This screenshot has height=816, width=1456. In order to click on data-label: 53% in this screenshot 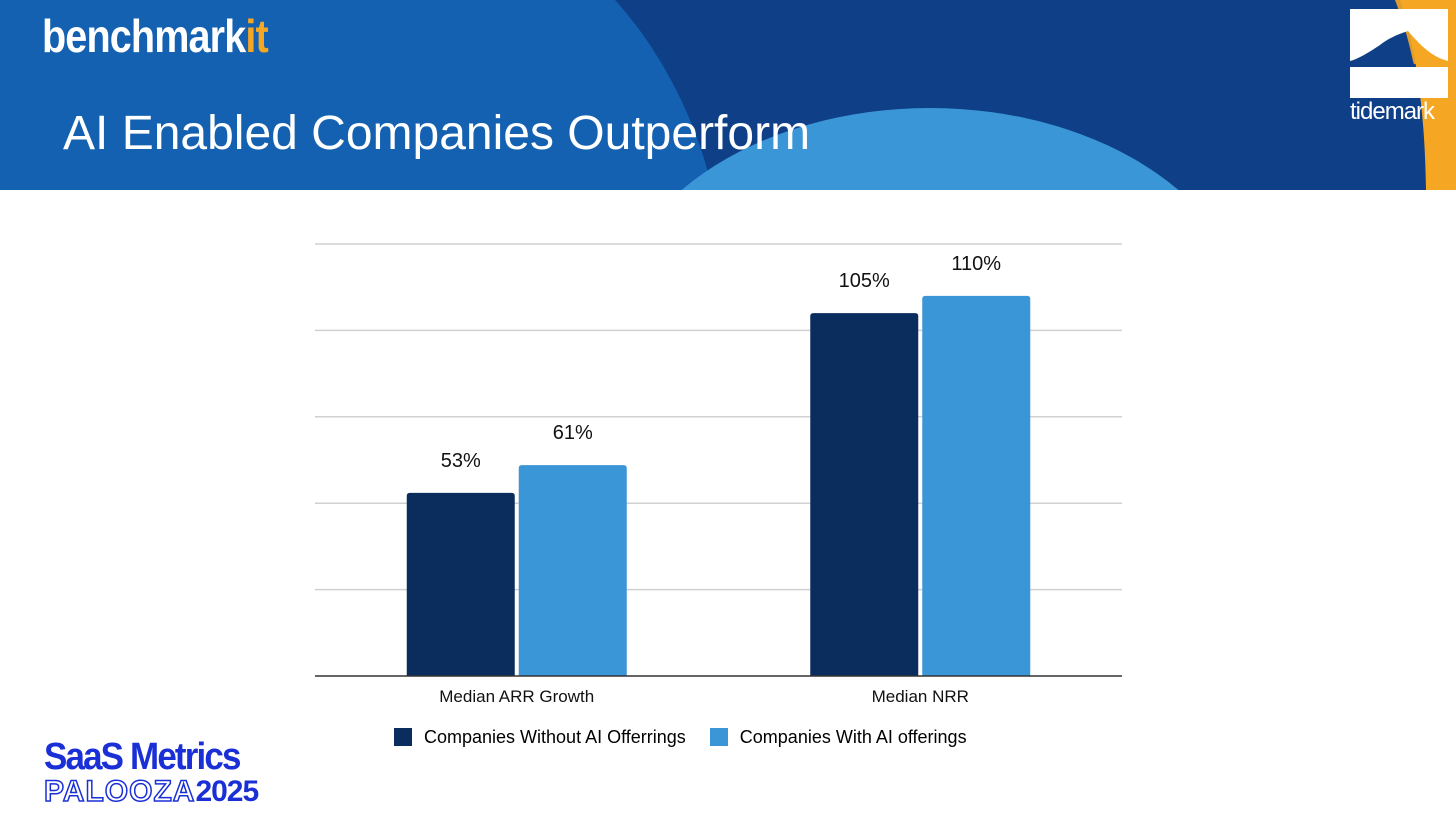, I will do `click(461, 461)`.